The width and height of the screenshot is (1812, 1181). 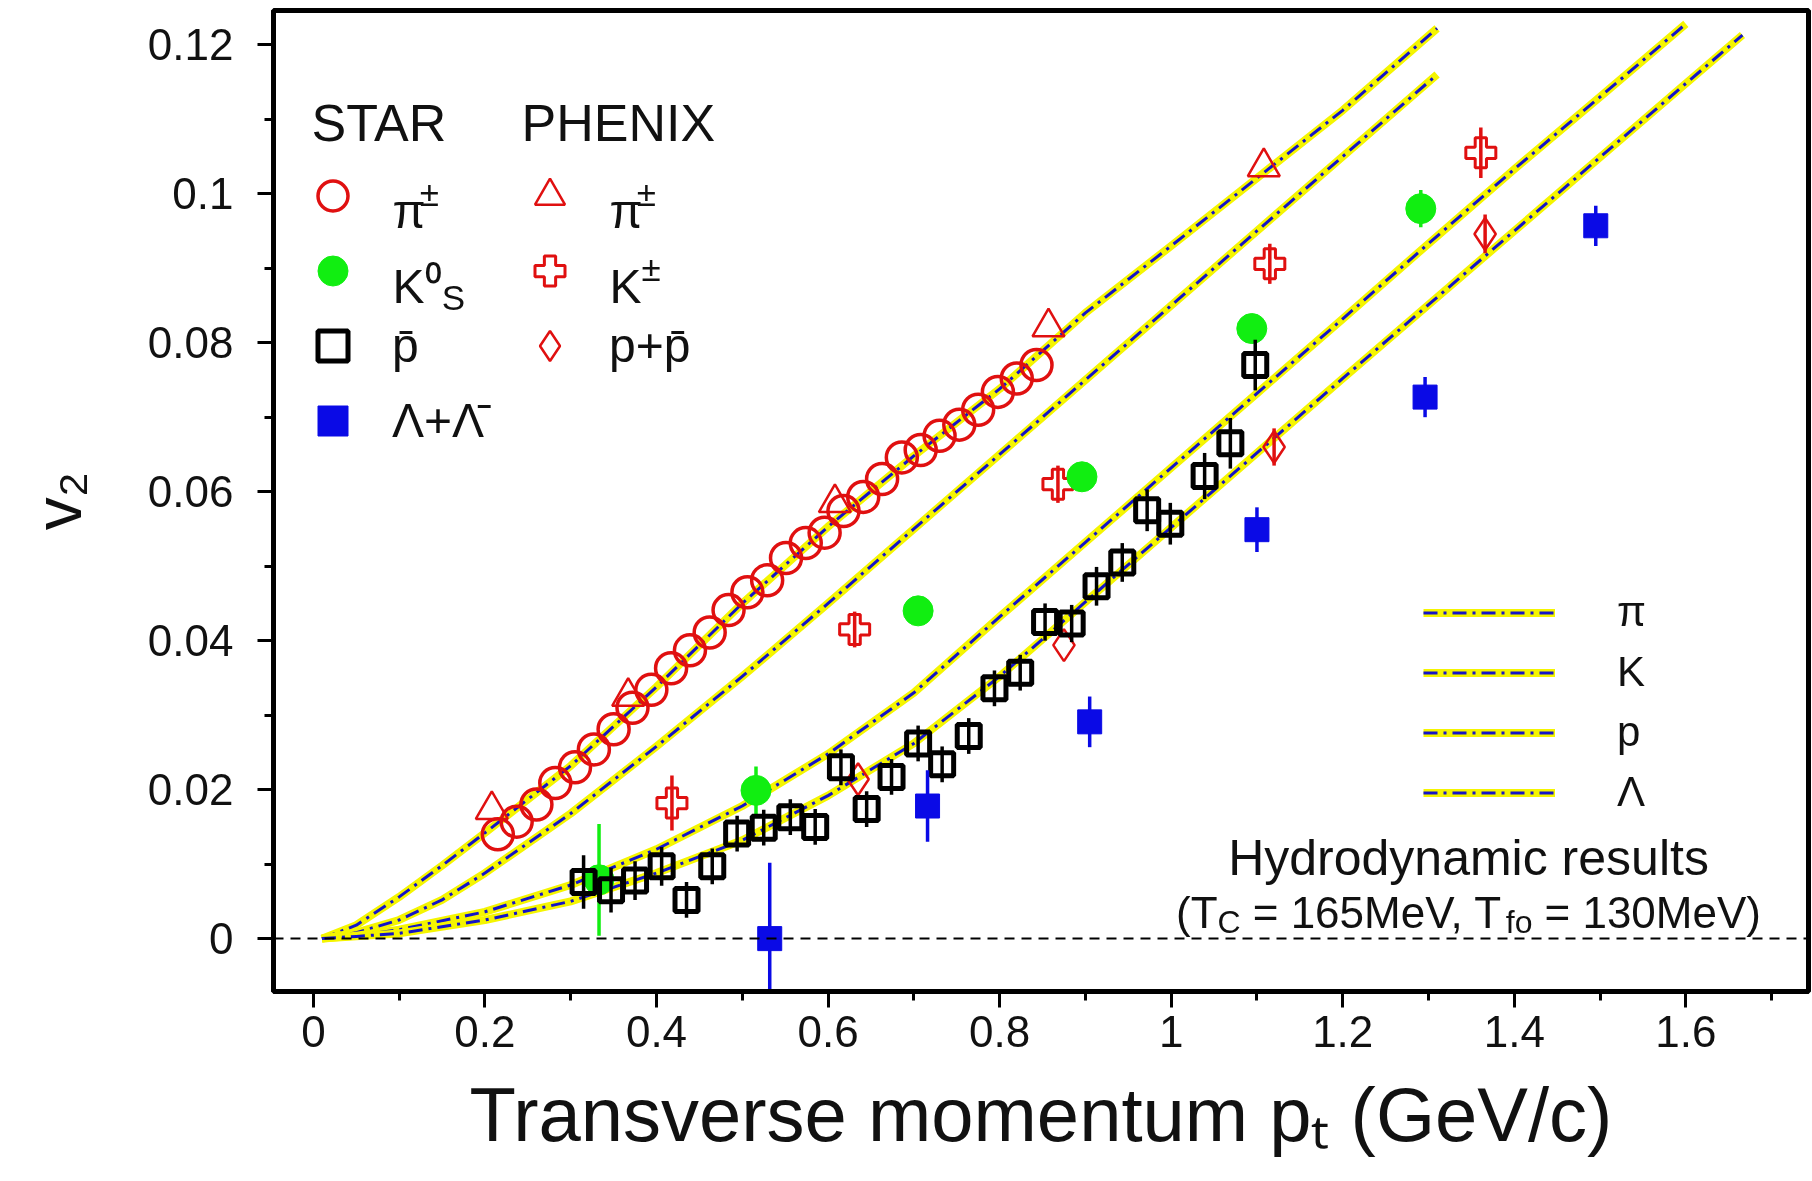 I want to click on legend-label: K, so click(x=1631, y=672).